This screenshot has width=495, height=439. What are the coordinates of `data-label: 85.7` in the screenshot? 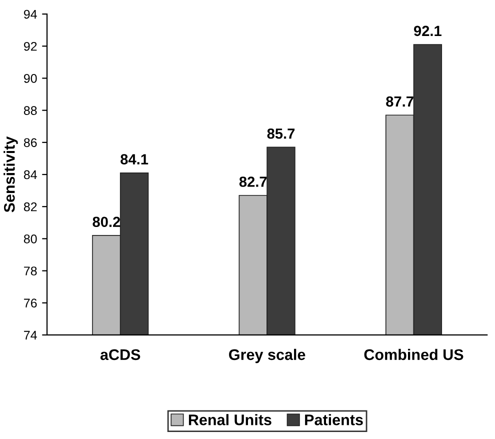 It's located at (281, 133).